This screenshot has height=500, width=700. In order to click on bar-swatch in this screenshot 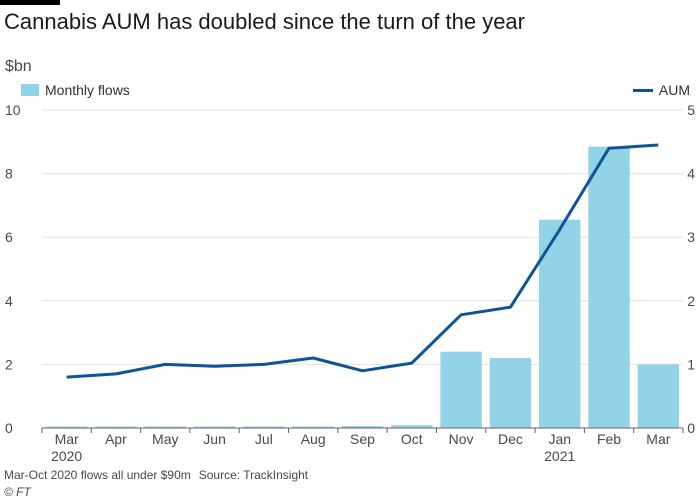, I will do `click(30, 90)`.